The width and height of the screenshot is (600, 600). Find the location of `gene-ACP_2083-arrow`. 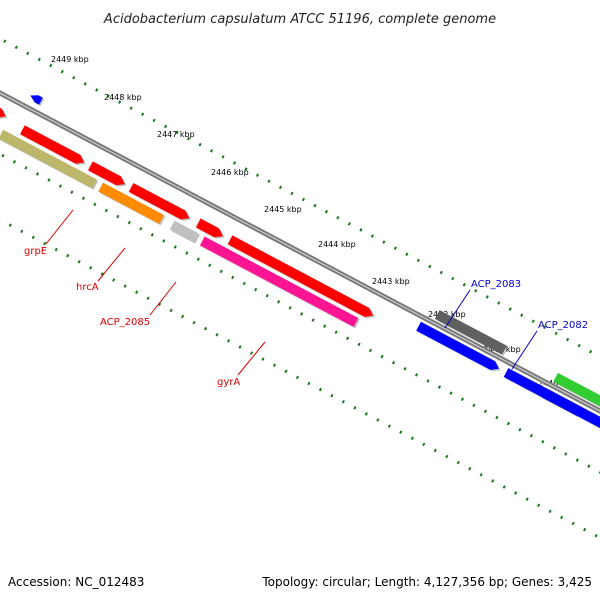

gene-ACP_2083-arrow is located at coordinates (457, 345).